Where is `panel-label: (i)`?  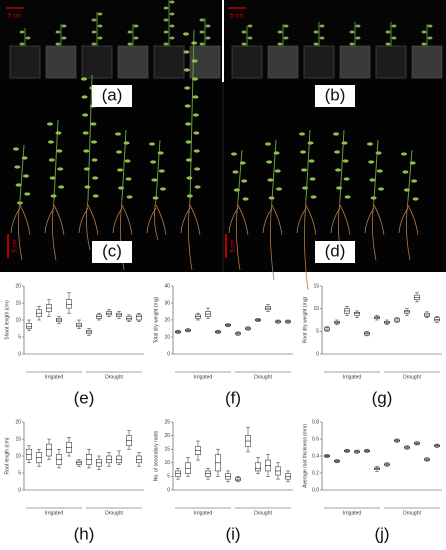 panel-label: (i) is located at coordinates (232, 533).